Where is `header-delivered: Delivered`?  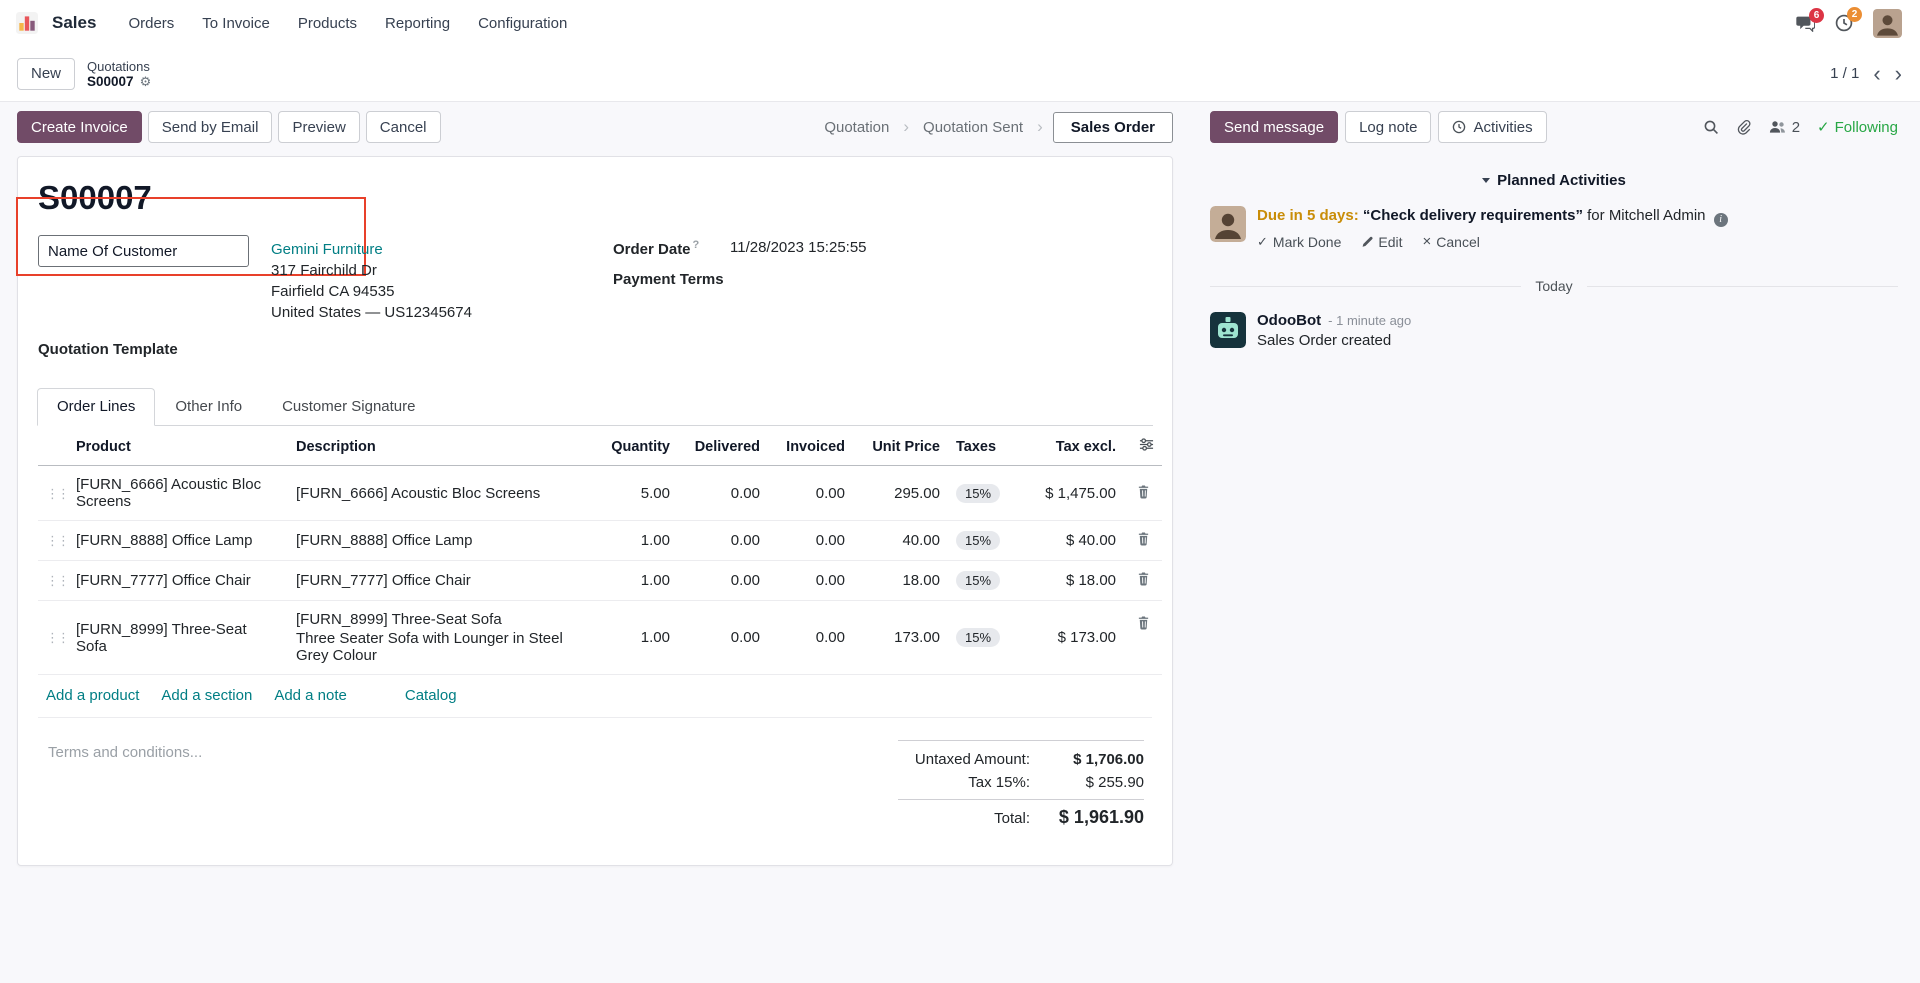
header-delivered: Delivered is located at coordinates (723, 446).